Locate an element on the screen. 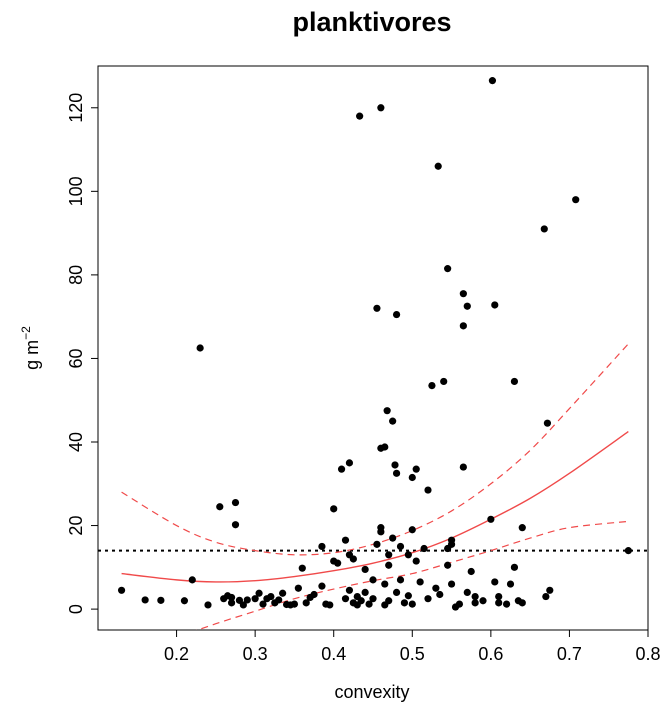 The image size is (662, 706). y-tick-label: 100 is located at coordinates (76, 191).